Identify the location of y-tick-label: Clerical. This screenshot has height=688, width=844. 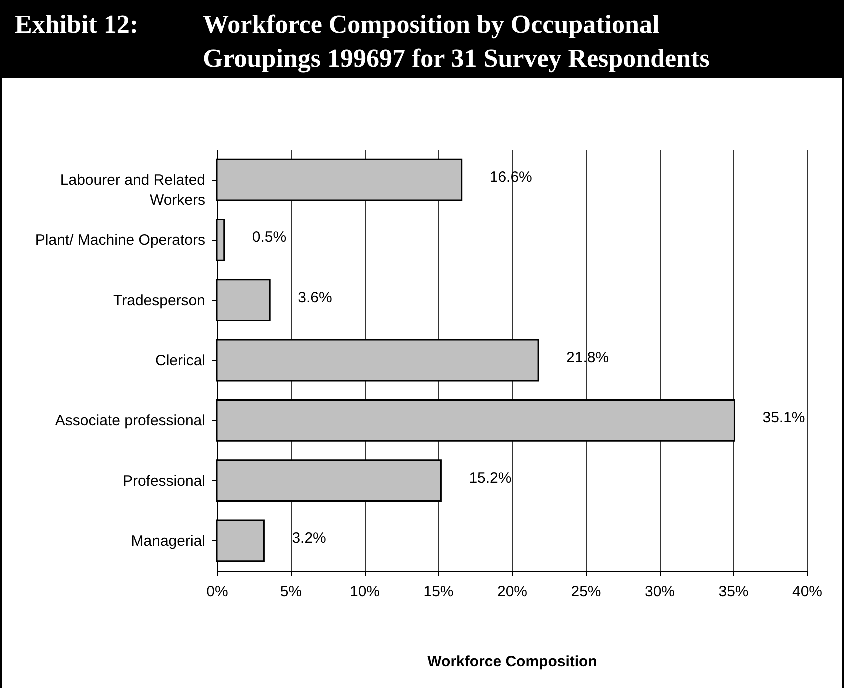
(180, 361).